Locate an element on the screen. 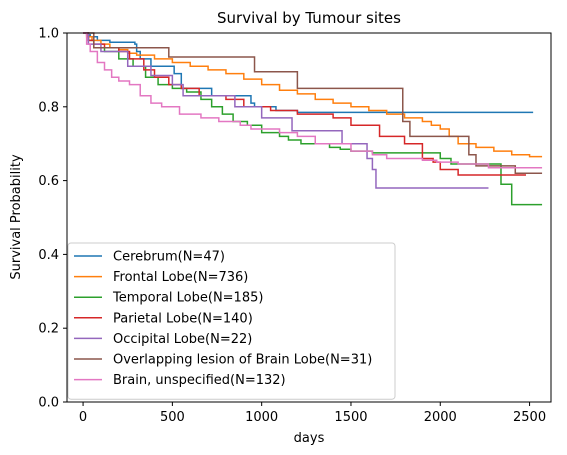 The image size is (567, 455). legend-entry: Occipital Lobe(N=22) is located at coordinates (182, 339).